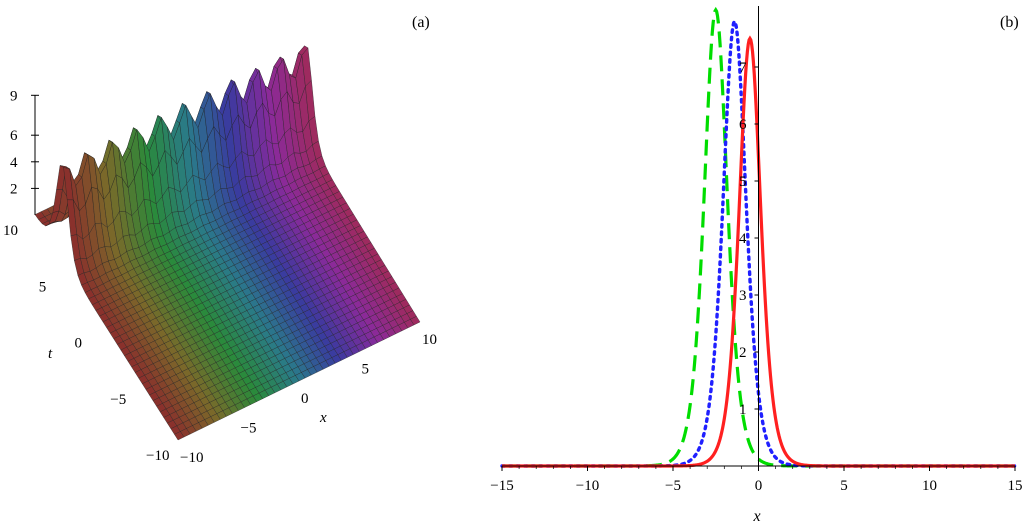 This screenshot has height=530, width=1031. I want to click on y-tick-label: 2, so click(743, 353).